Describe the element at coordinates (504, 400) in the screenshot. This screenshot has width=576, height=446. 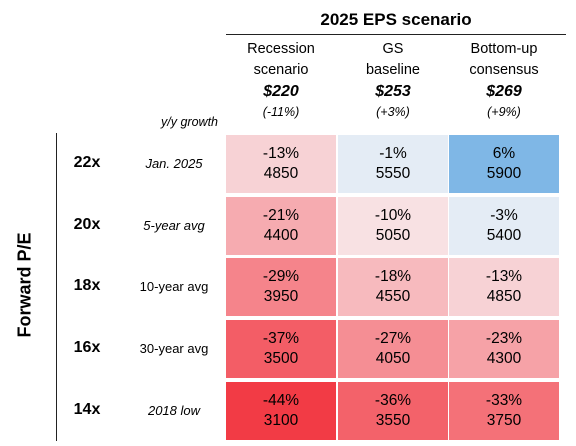
I see `cell-change: -33%` at that location.